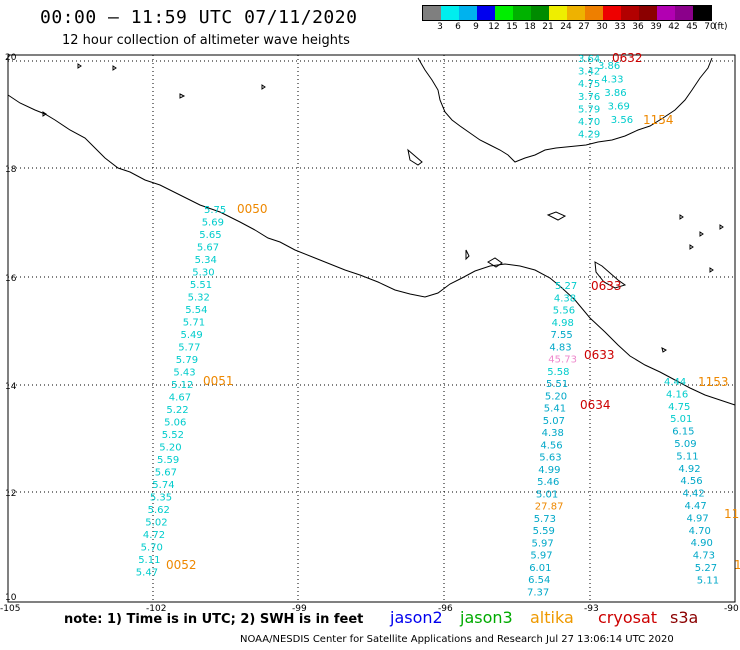 This screenshot has width=740, height=650. What do you see at coordinates (599, 355) in the screenshot?
I see `pass-time-label: 0633` at bounding box center [599, 355].